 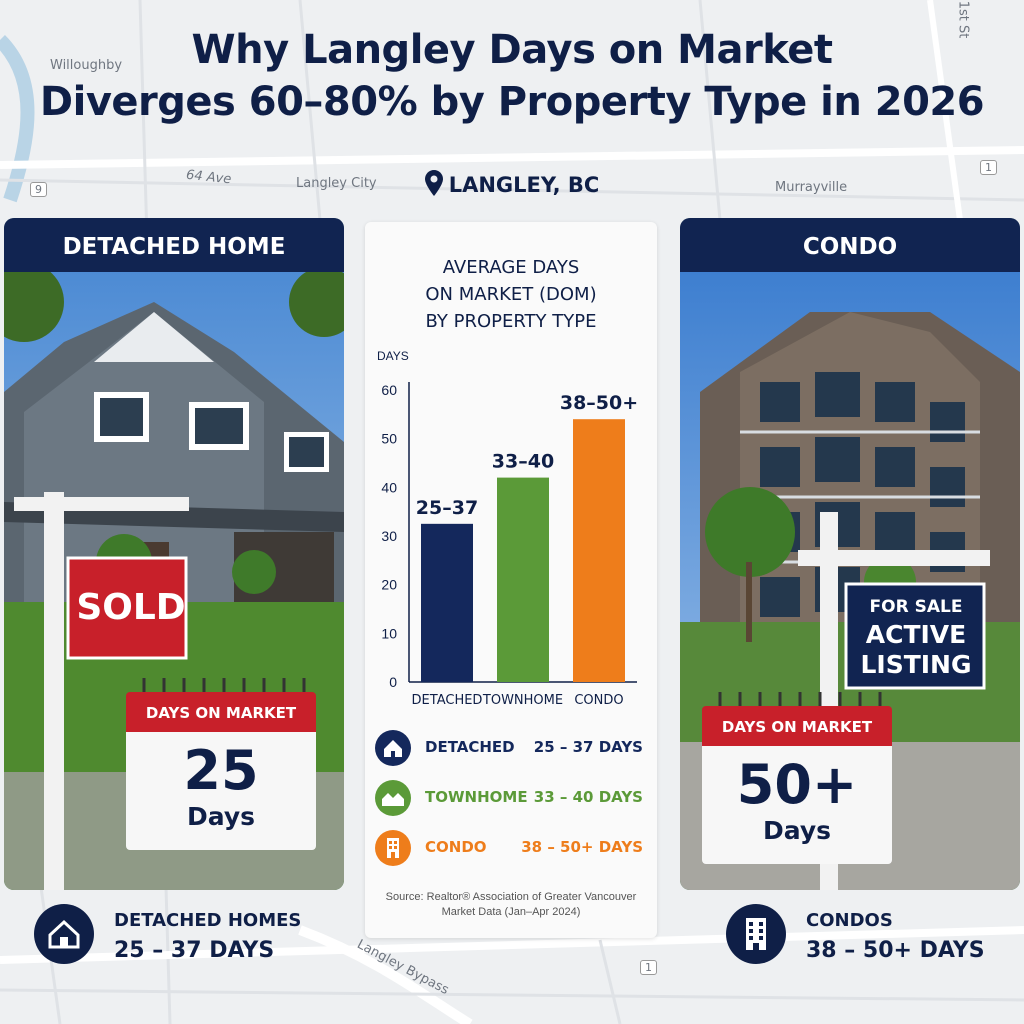 What do you see at coordinates (393, 682) in the screenshot?
I see `y-tick-label: 0` at bounding box center [393, 682].